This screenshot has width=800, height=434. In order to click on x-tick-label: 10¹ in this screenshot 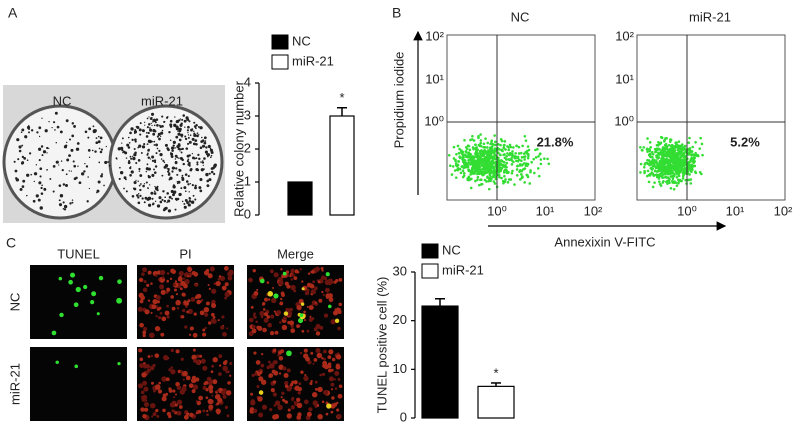, I will do `click(545, 210)`.